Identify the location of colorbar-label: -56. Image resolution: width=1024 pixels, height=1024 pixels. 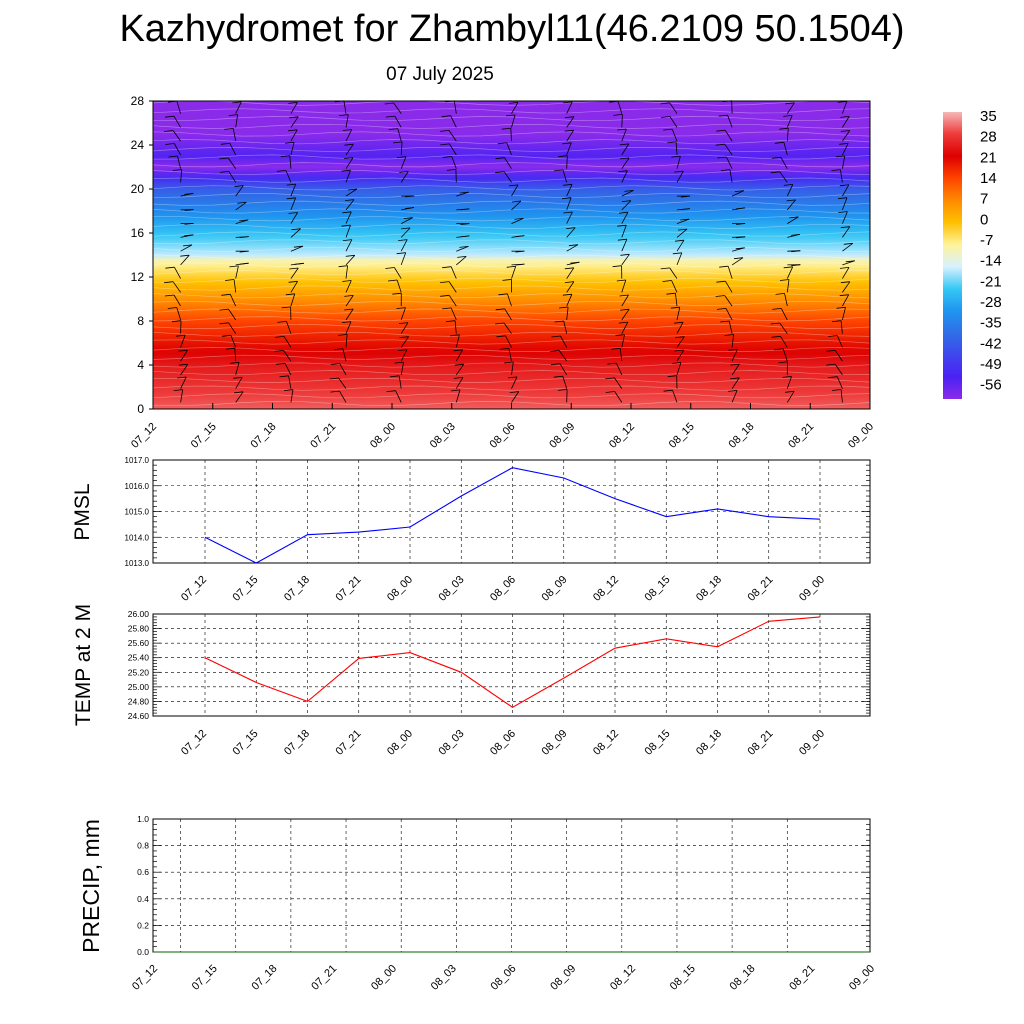
(991, 385).